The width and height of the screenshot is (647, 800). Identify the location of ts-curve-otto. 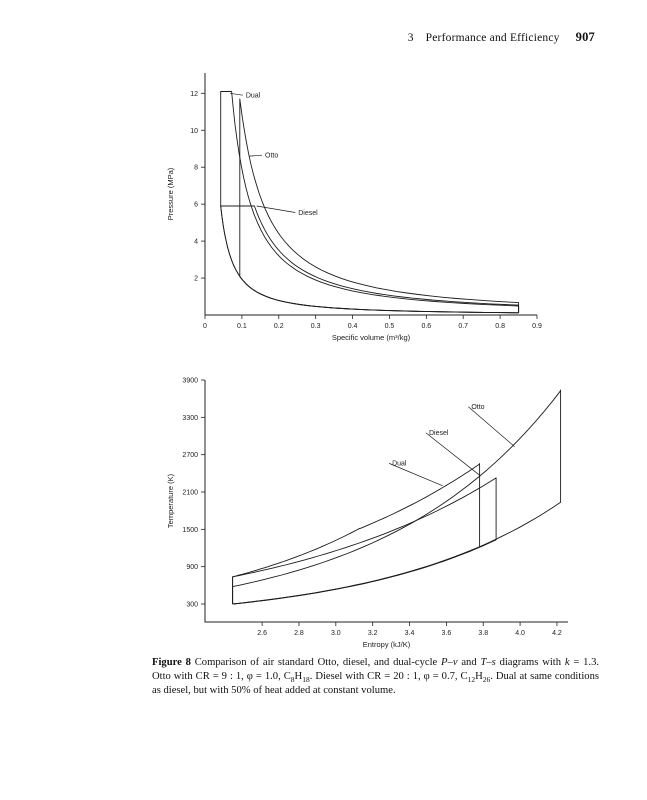
(397, 497).